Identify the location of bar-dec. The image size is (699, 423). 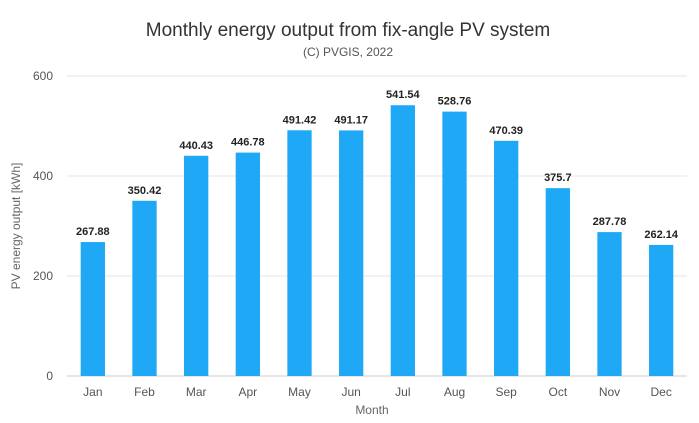
(661, 310).